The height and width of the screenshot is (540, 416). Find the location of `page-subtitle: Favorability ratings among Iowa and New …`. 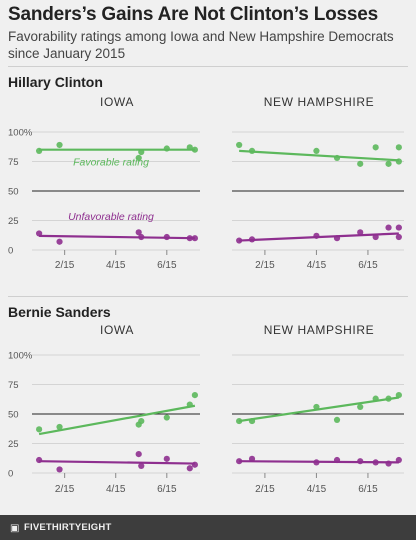

page-subtitle: Favorability ratings among Iowa and New … is located at coordinates (201, 45).